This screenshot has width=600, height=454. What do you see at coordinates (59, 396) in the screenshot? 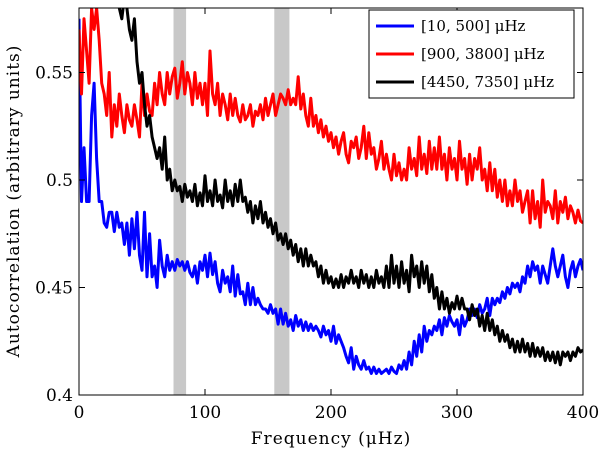
I see `y-tick-label: 0.4` at bounding box center [59, 396].